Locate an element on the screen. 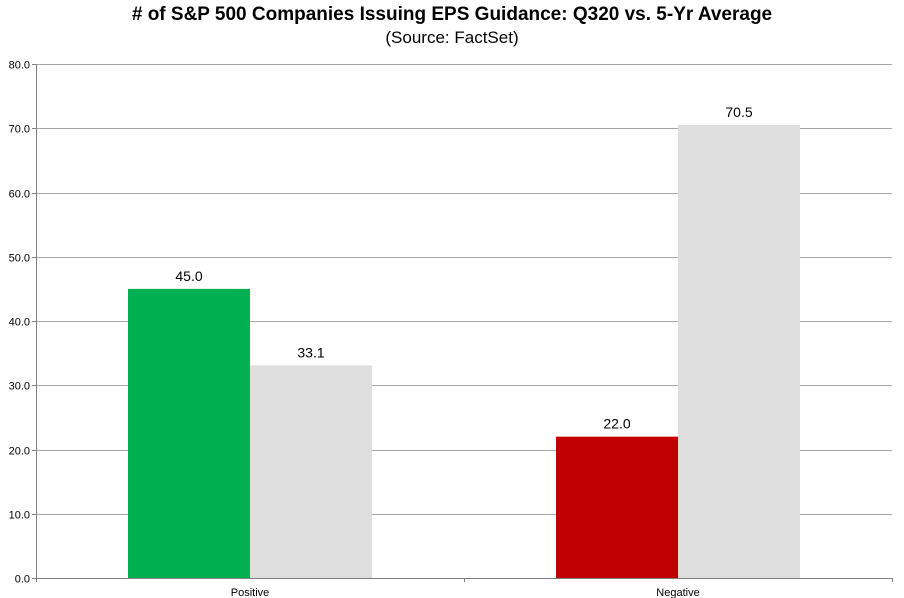 The image size is (904, 598). data-label: 22.0 is located at coordinates (616, 424).